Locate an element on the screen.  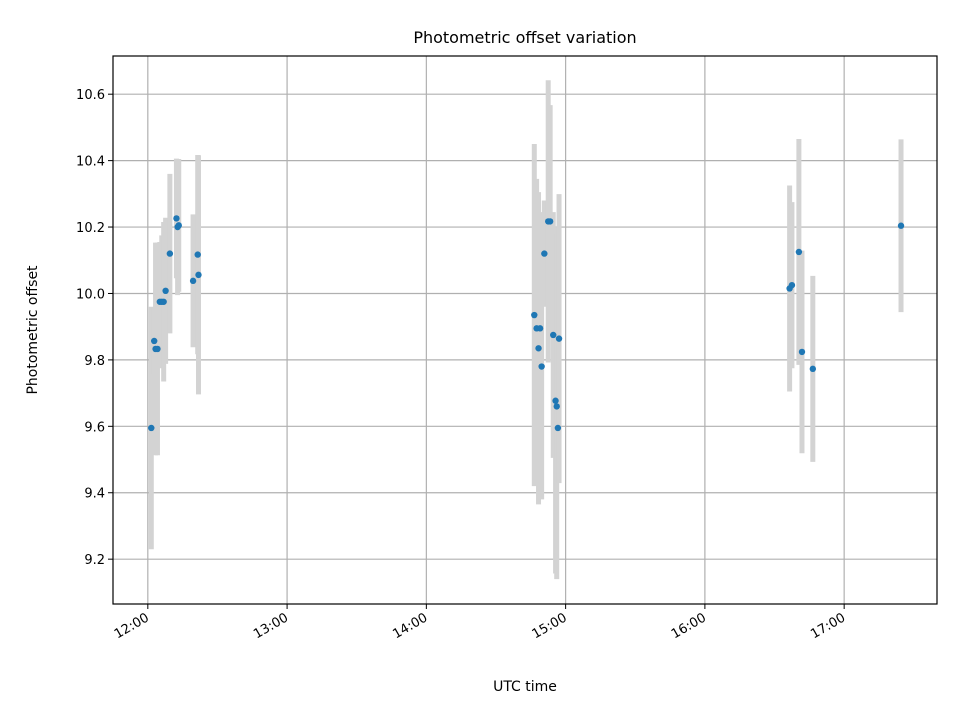
y-tick: 10.4 is located at coordinates (94, 162).